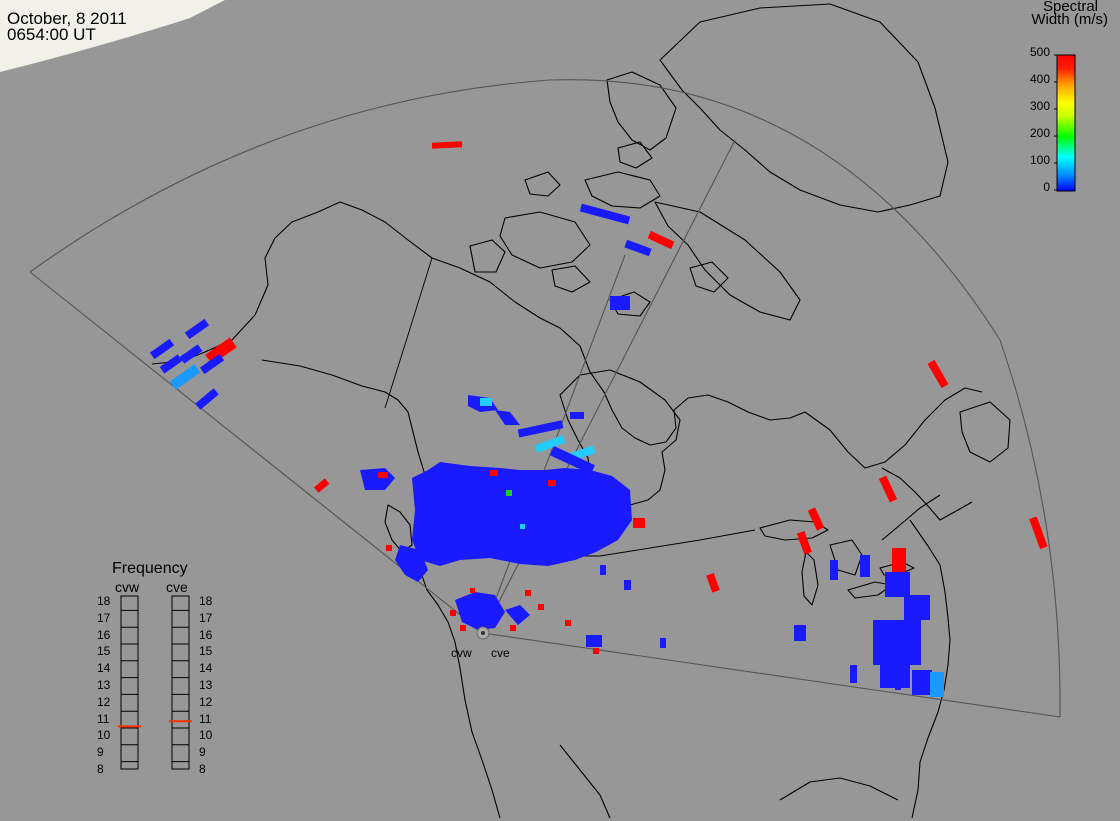  Describe the element at coordinates (104, 685) in the screenshot. I see `frequency-level-label: 13` at that location.